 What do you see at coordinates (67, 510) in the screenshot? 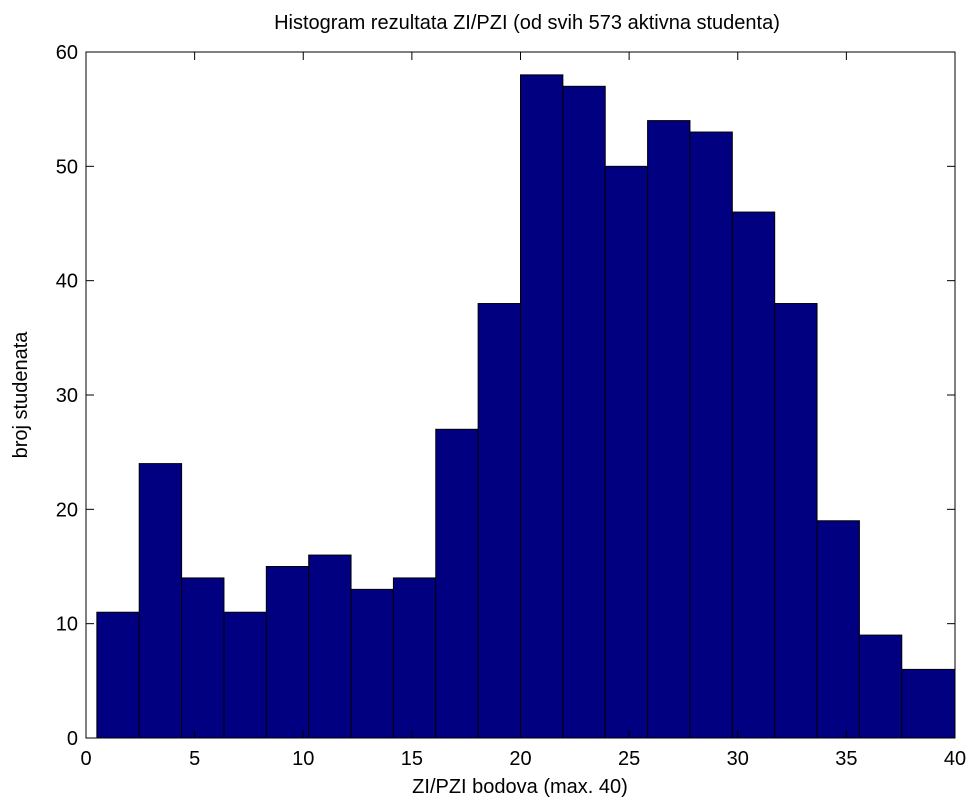
I see `y-tick-label-2: 20` at bounding box center [67, 510].